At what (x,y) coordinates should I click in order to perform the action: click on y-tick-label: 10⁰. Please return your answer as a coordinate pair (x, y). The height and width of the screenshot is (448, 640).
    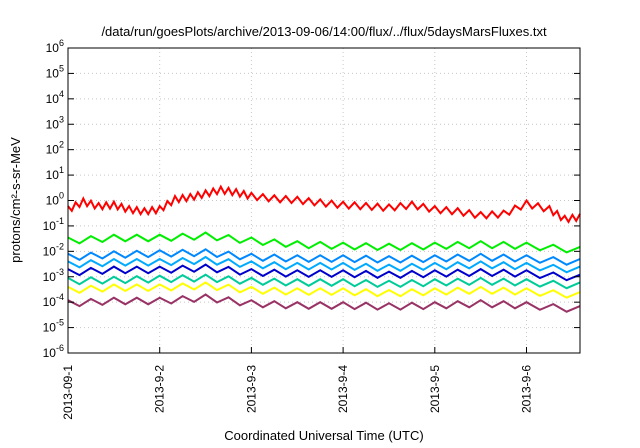
    Looking at the image, I should click on (55, 199).